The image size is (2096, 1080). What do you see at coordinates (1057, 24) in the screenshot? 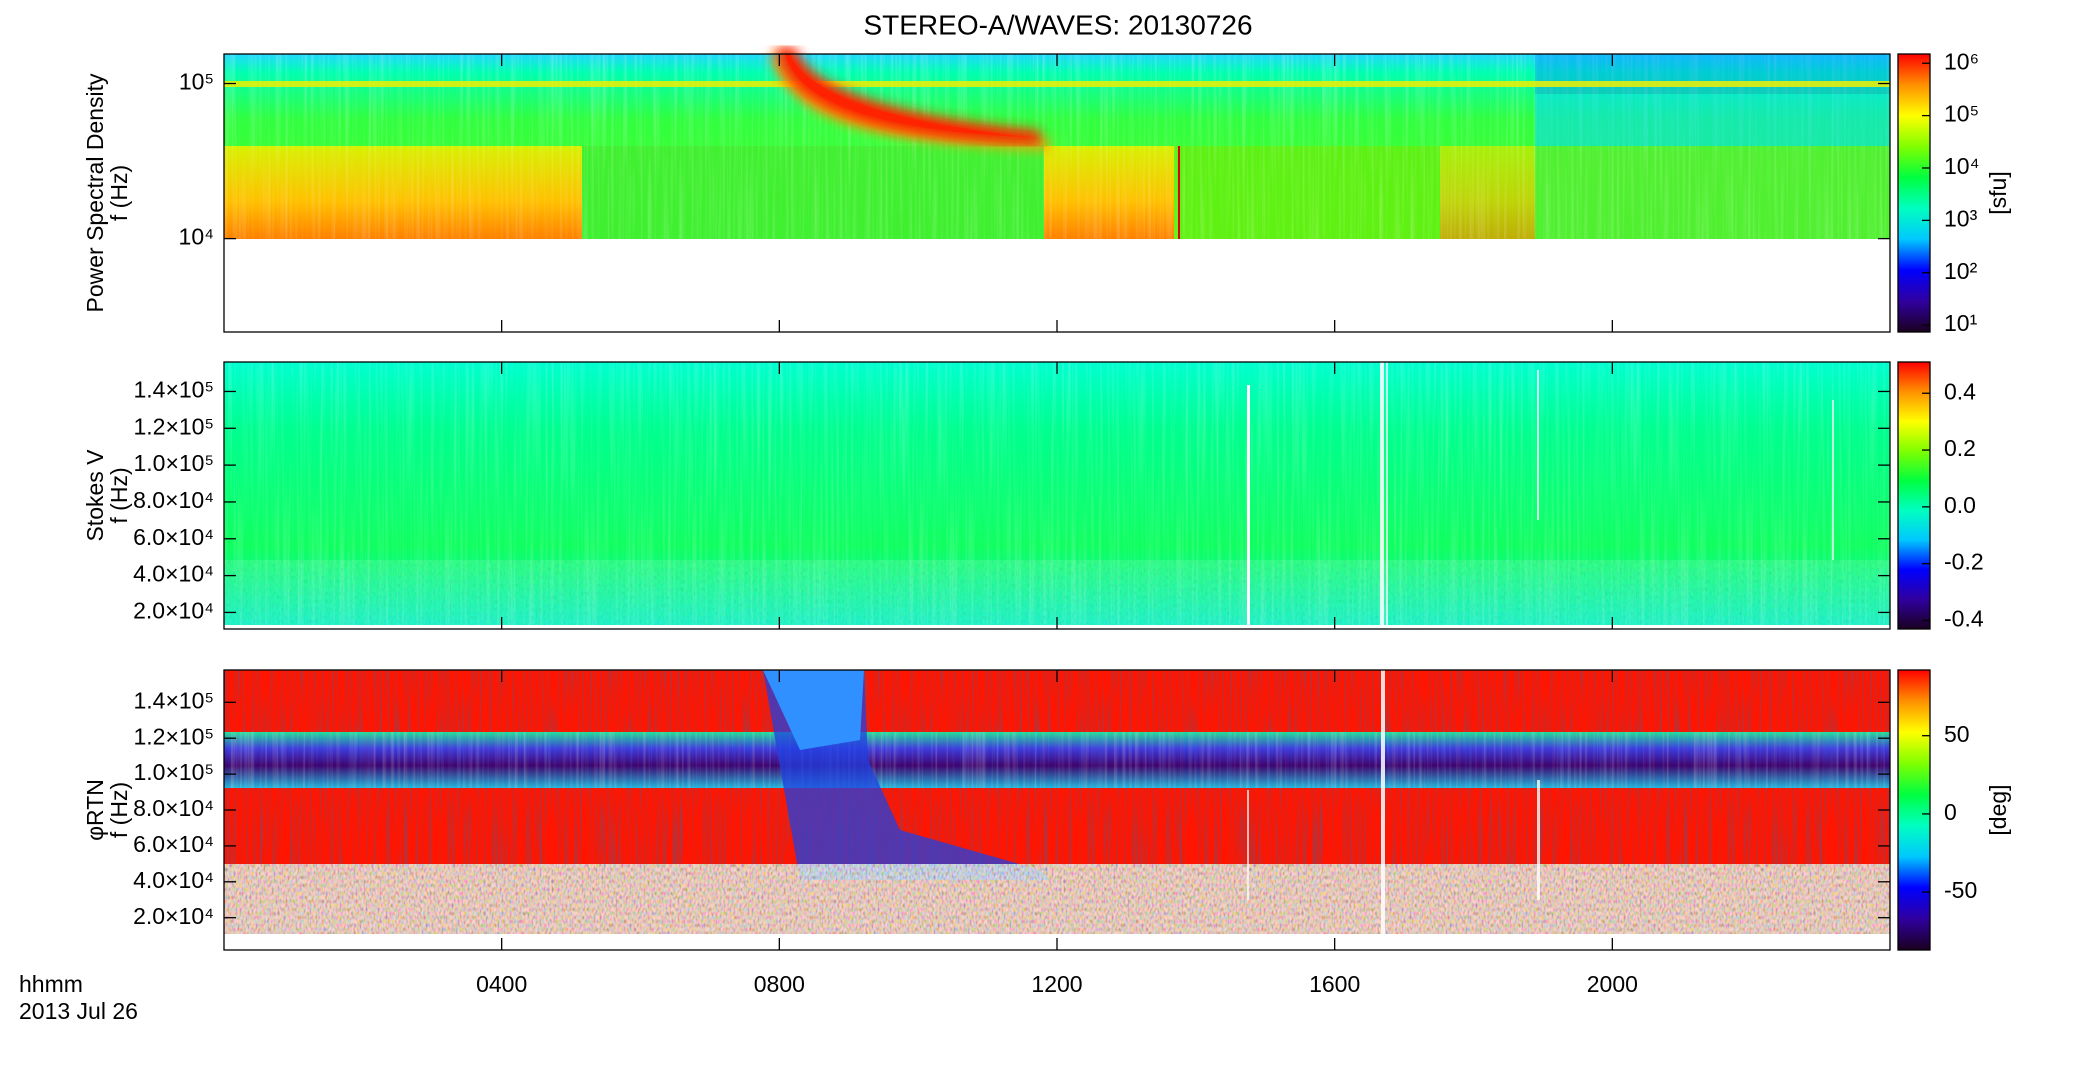
I see `figure-title: STEREO-A/WAVES: 20130726` at bounding box center [1057, 24].